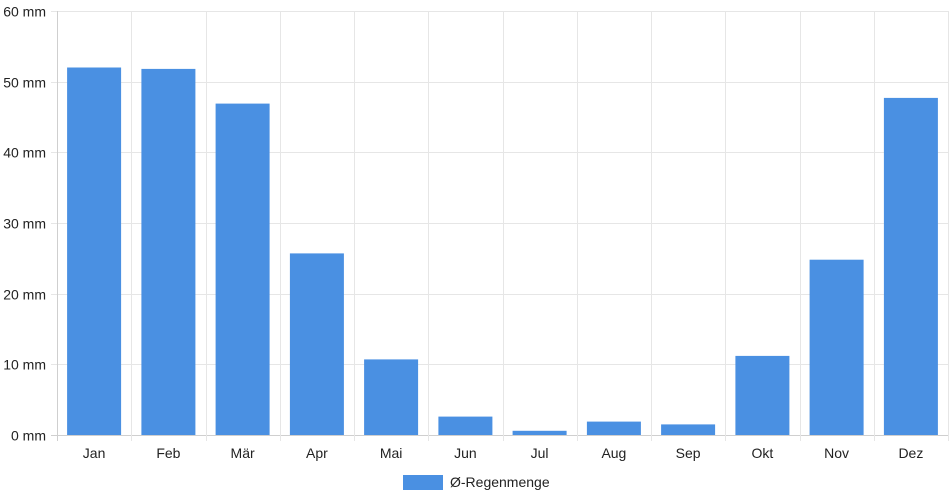 The image size is (952, 500). I want to click on y-tick-label: 50 mm, so click(24, 83).